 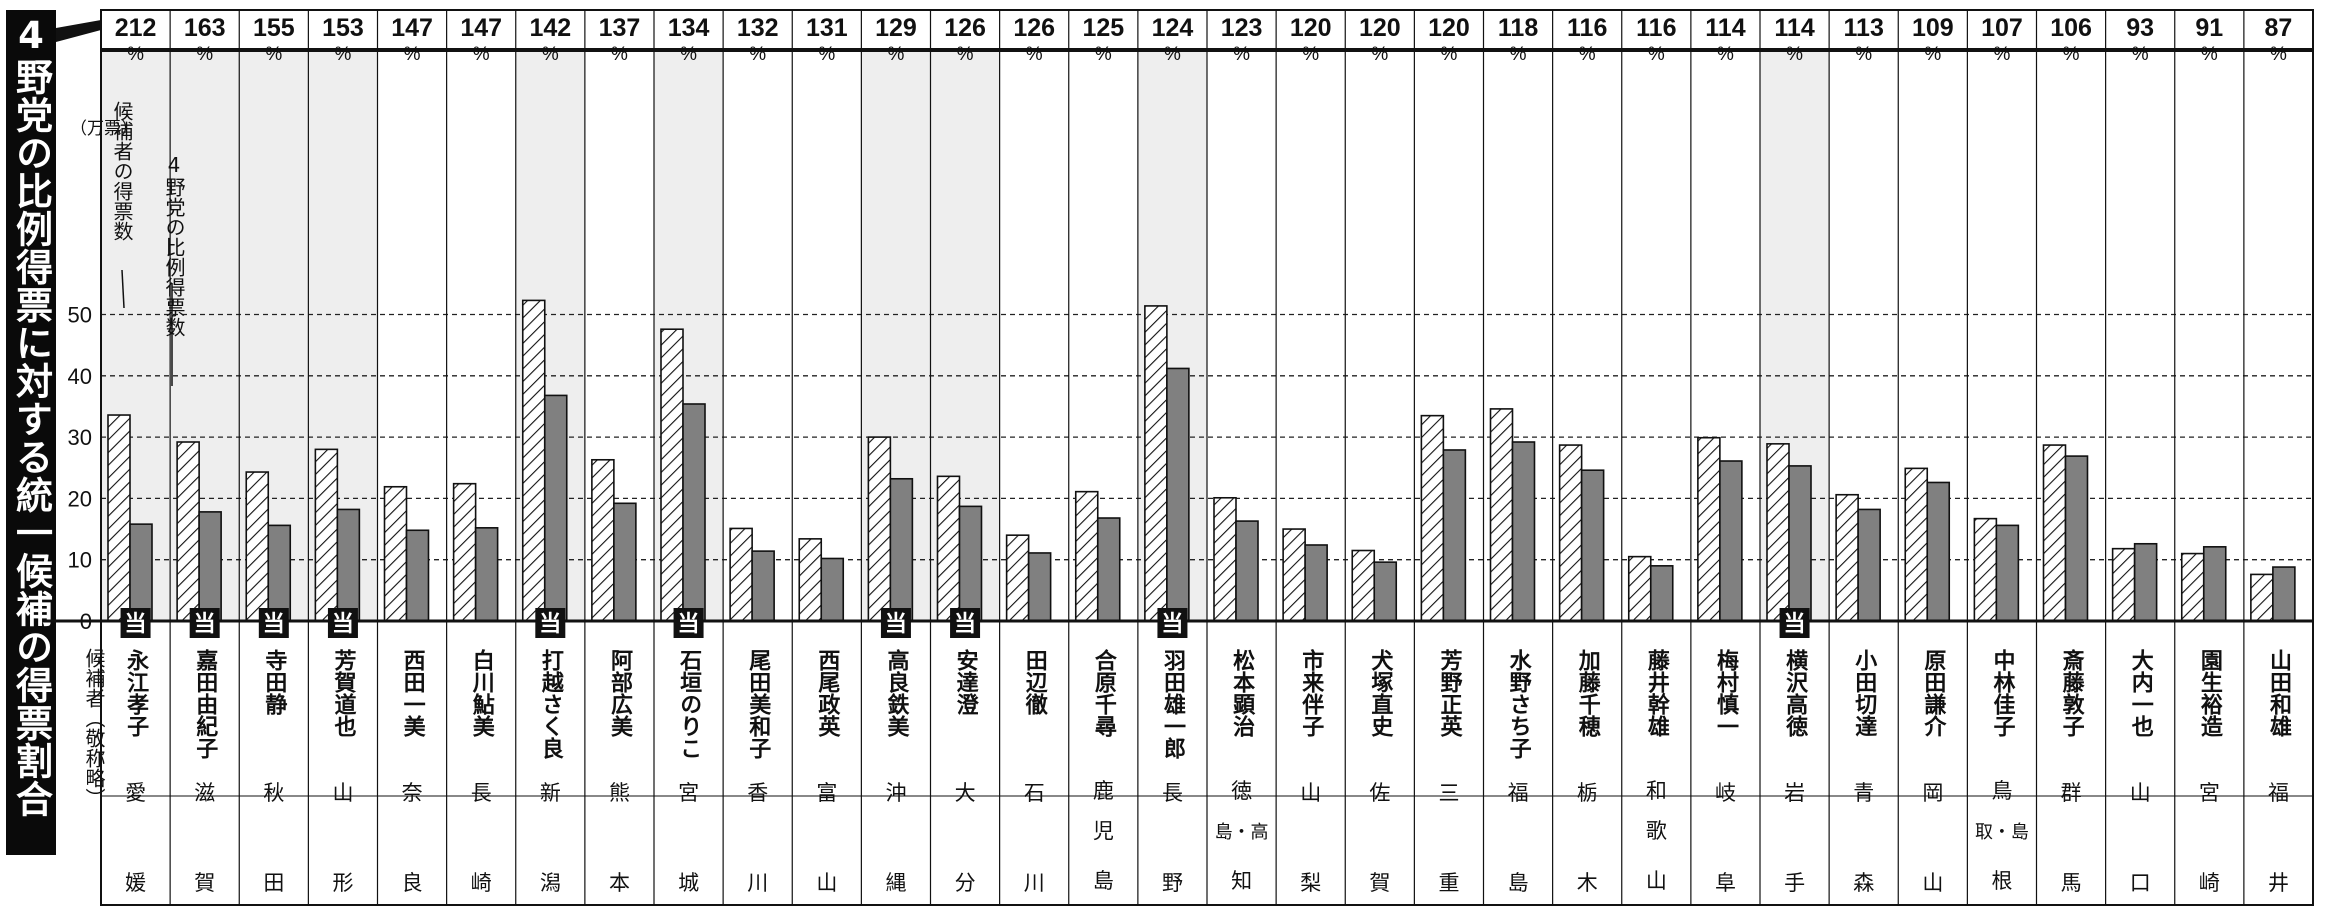 What do you see at coordinates (1933, 693) in the screenshot?
I see `candidate-name: 原田謙介` at bounding box center [1933, 693].